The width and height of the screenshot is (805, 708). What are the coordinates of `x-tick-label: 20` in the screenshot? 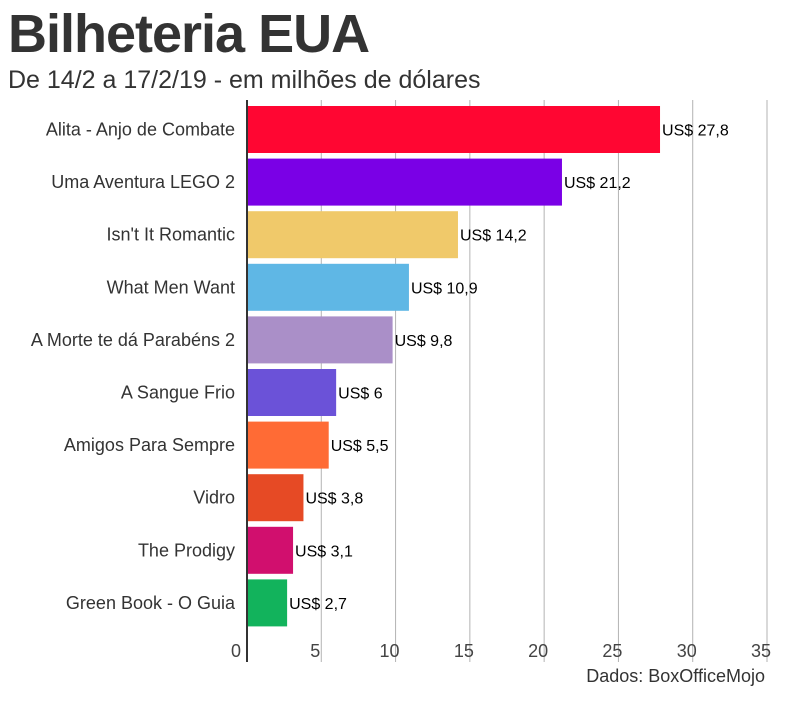 It's located at (538, 651).